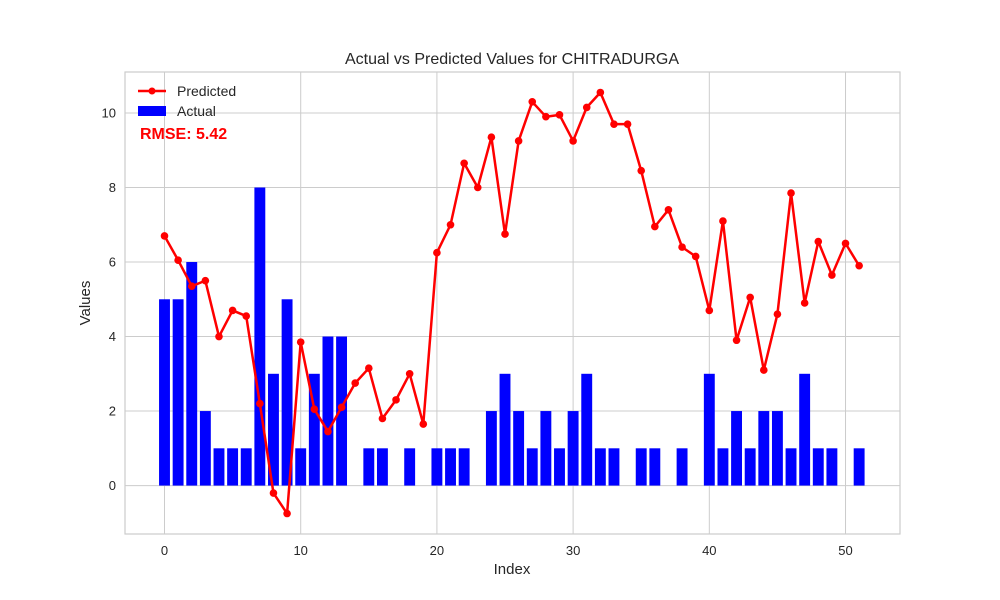 Image resolution: width=1000 pixels, height=600 pixels. I want to click on x-tick-label: 10, so click(300, 550).